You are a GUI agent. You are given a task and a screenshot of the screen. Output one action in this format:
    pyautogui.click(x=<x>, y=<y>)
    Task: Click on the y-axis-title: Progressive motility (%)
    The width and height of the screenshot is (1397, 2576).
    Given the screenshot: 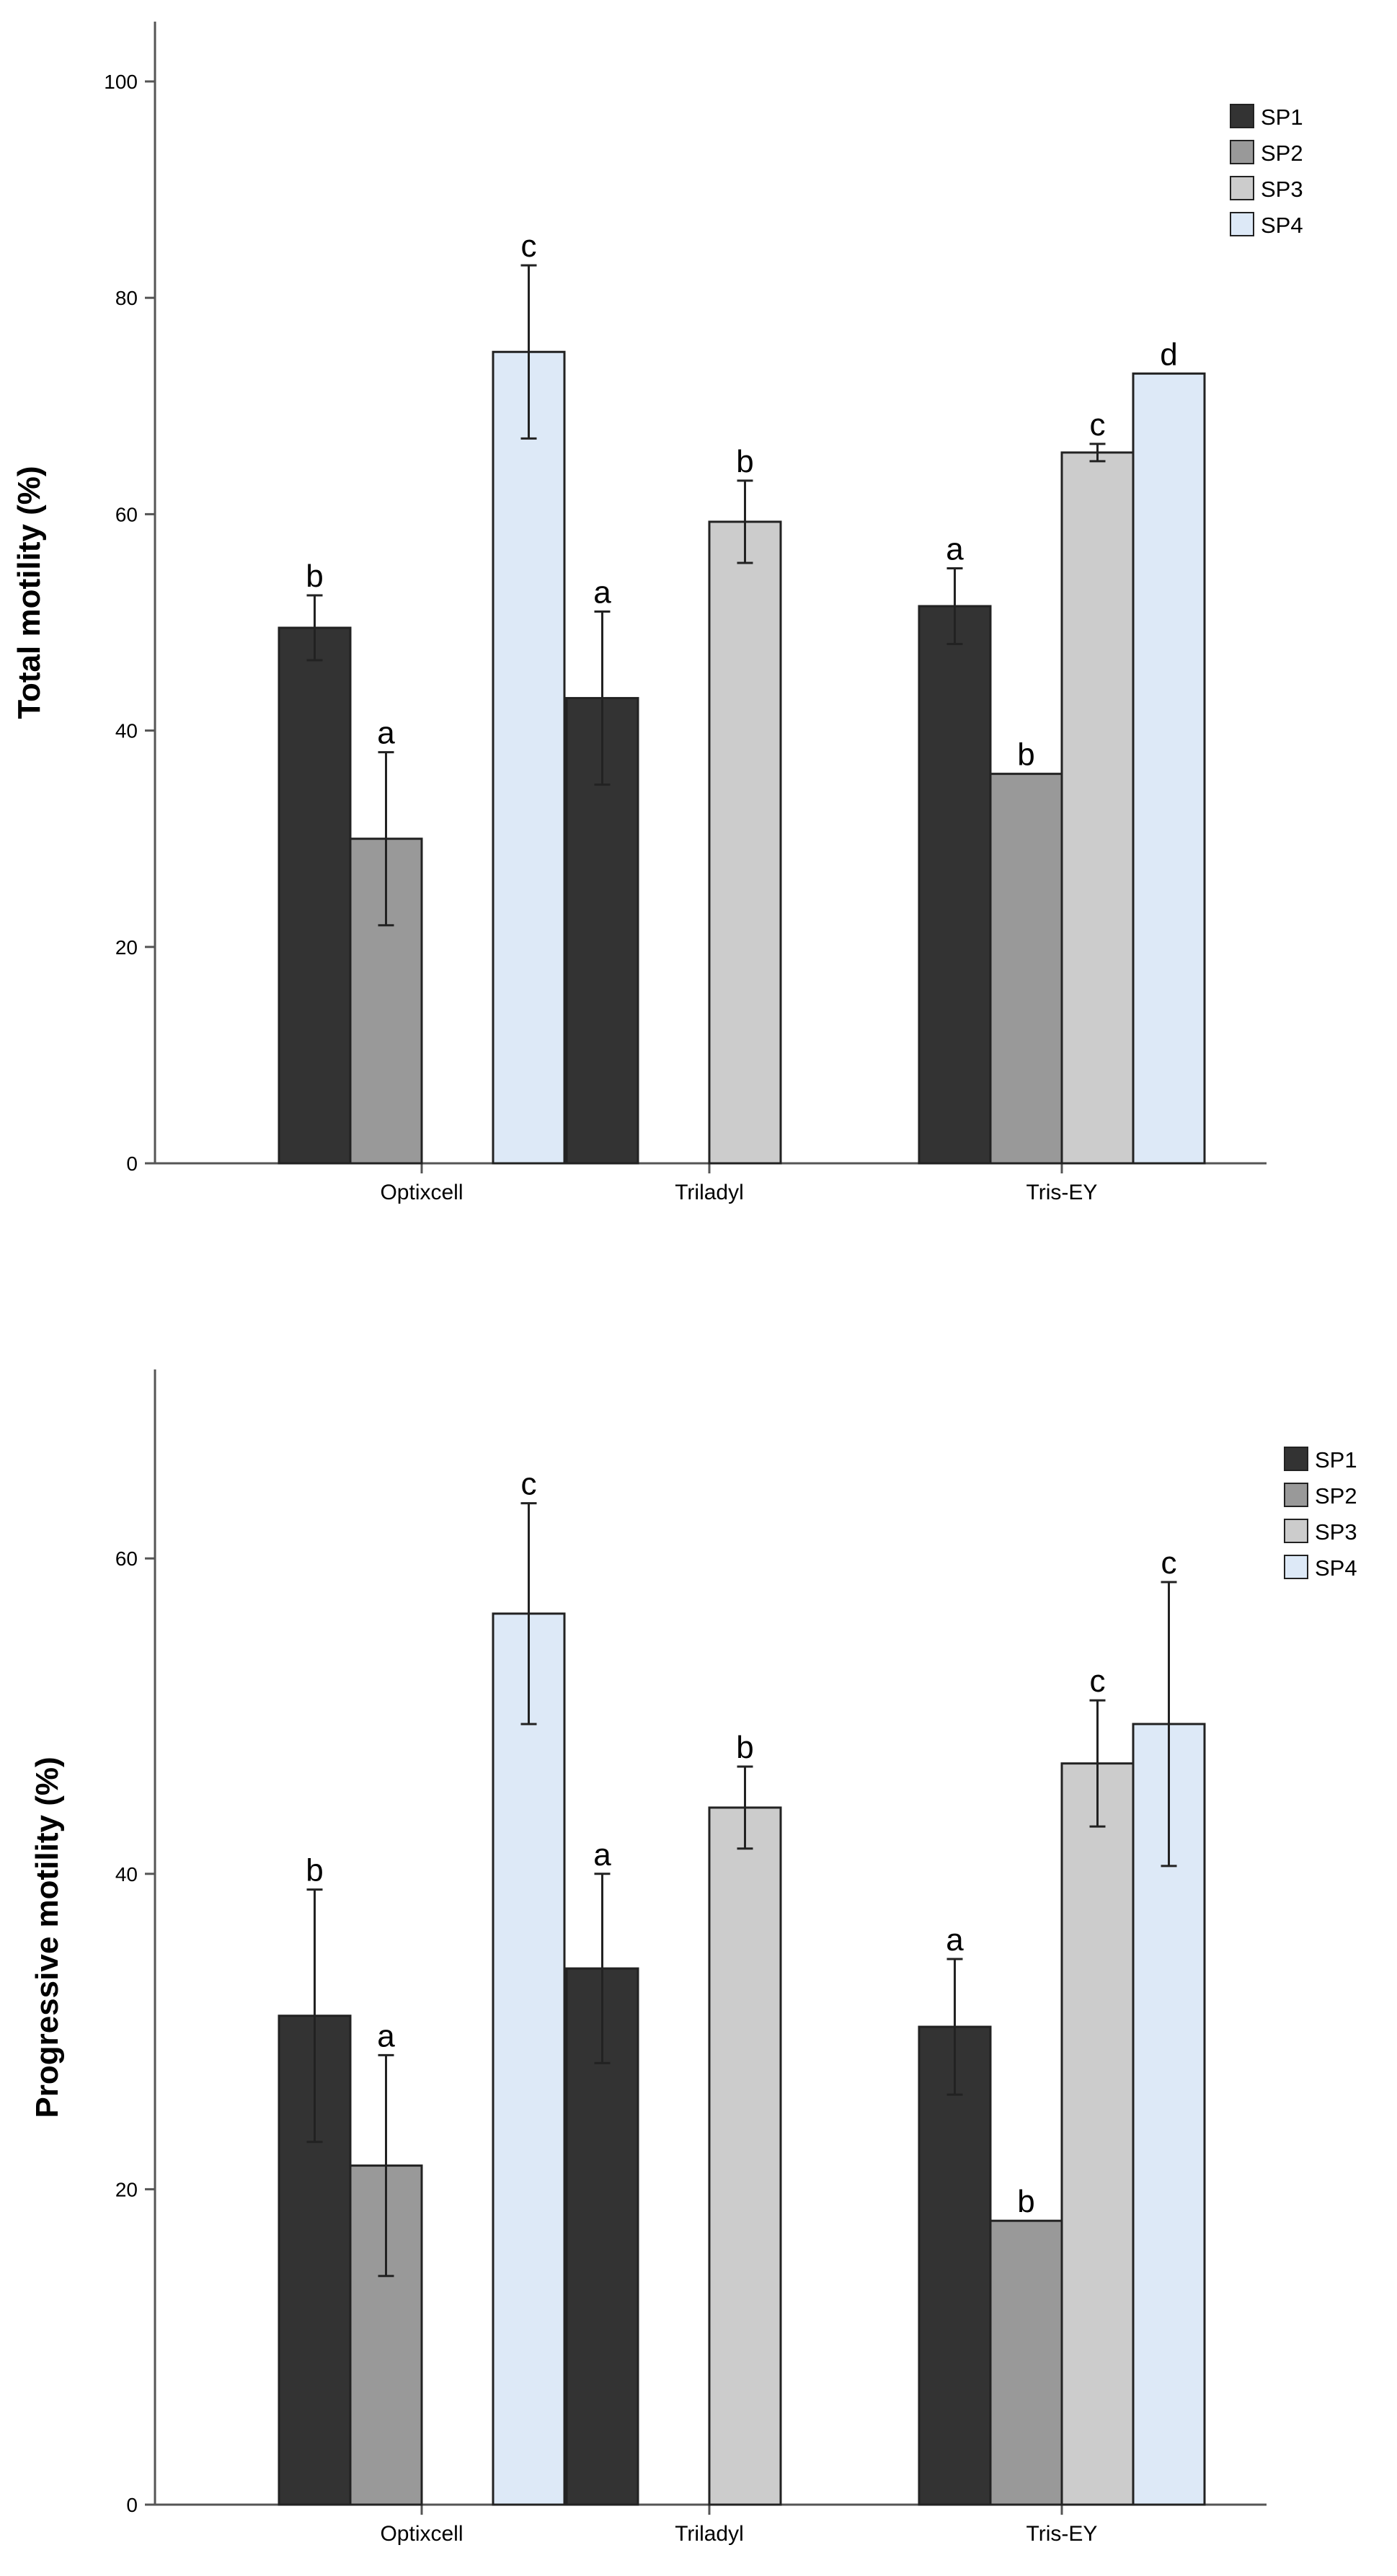 What is the action you would take?
    pyautogui.click(x=48, y=1937)
    